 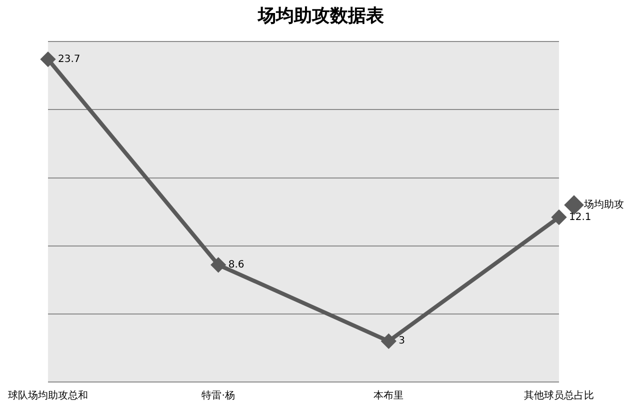 I want to click on x-tick-label: 特雷·杨, so click(x=218, y=396).